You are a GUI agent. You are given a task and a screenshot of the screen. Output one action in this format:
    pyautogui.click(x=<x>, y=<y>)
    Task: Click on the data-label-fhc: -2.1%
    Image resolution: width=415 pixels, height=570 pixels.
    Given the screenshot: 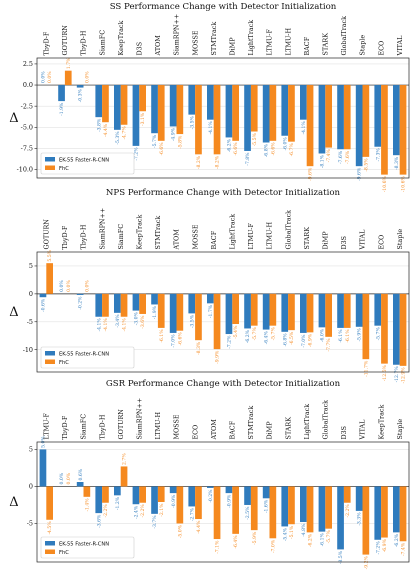 What is the action you would take?
    pyautogui.click(x=162, y=510)
    